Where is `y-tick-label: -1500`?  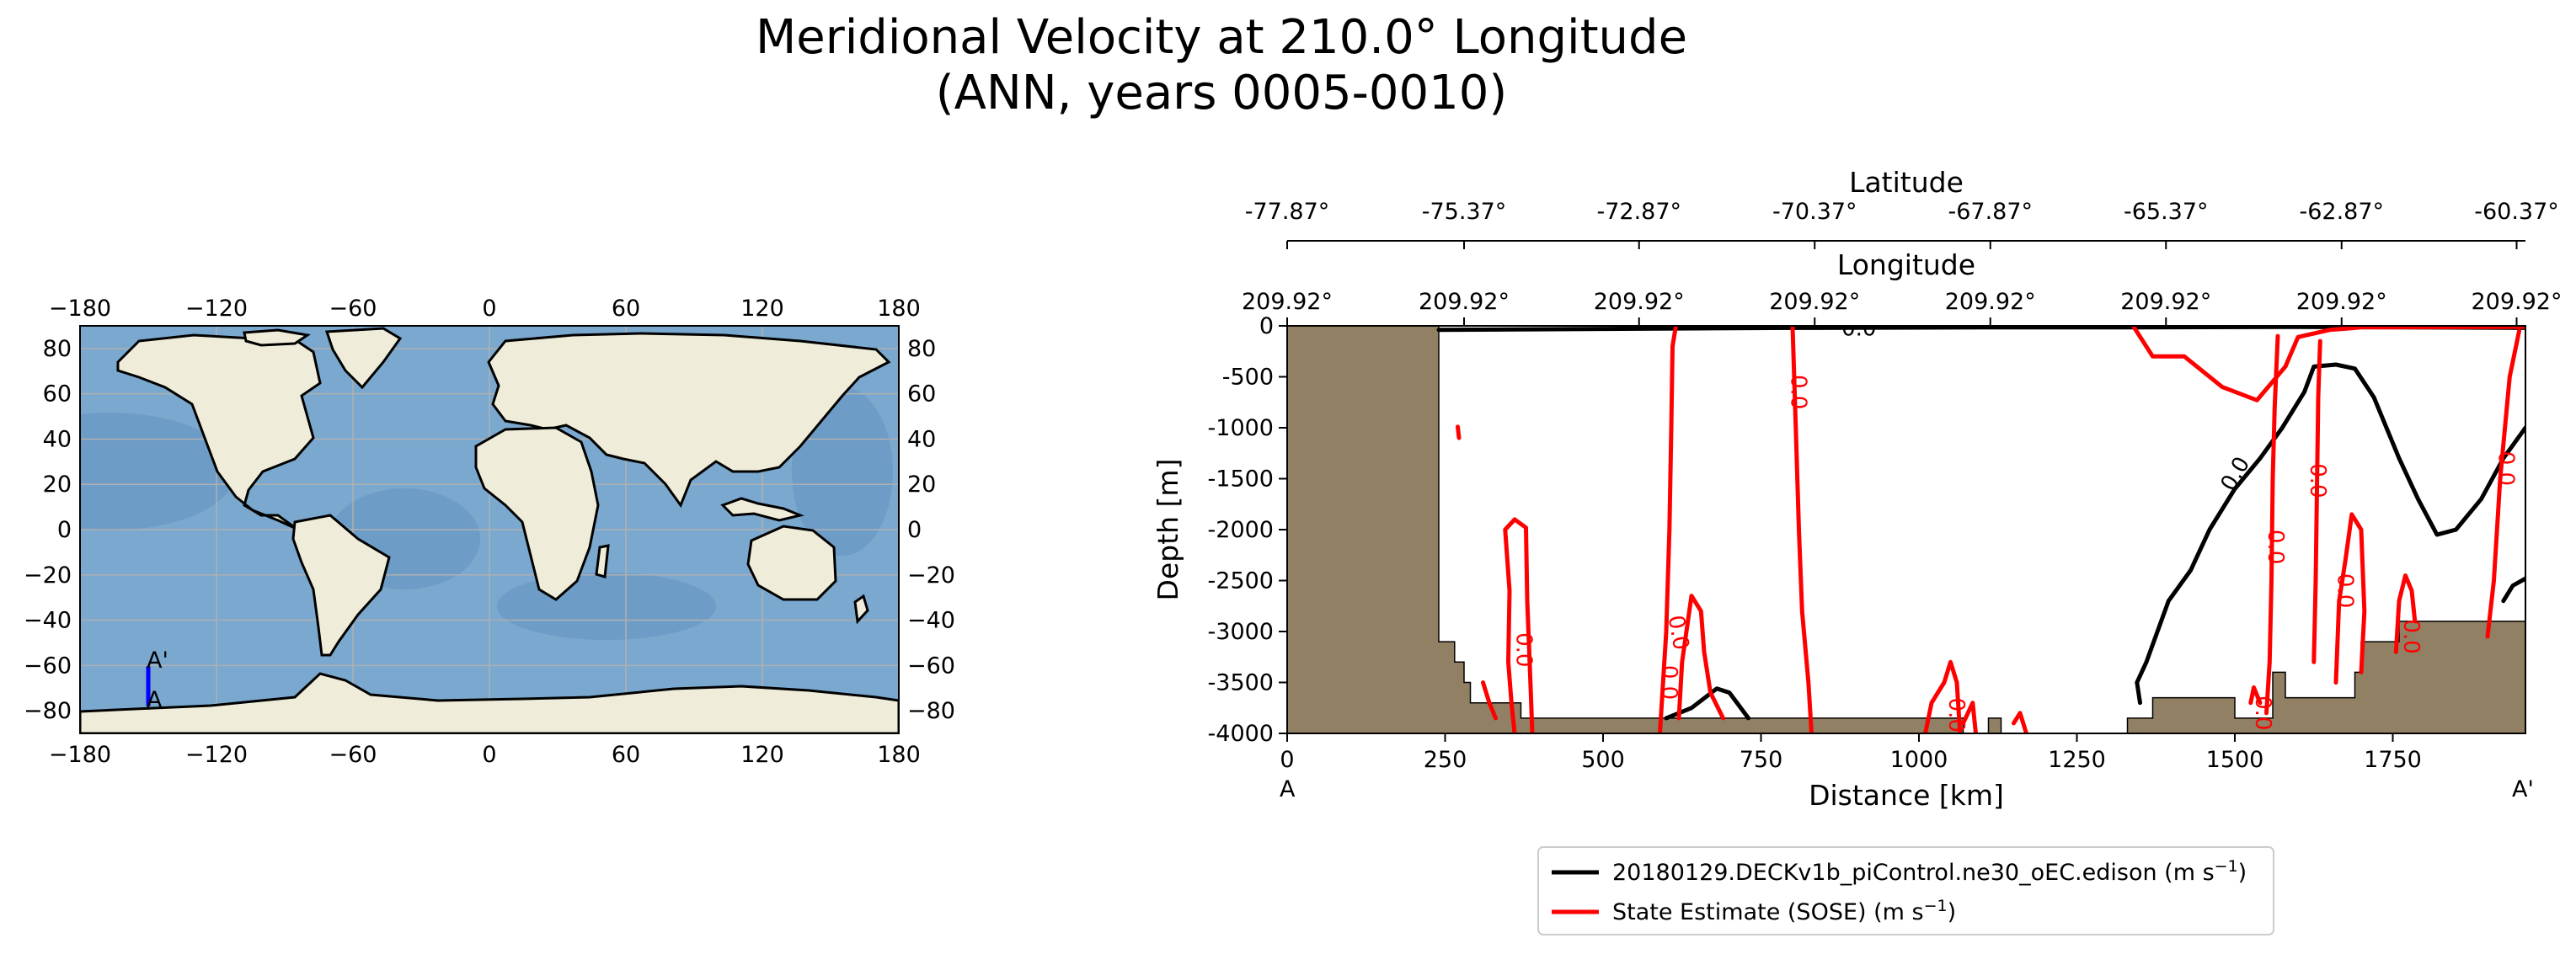
y-tick-label: -1500 is located at coordinates (1241, 479).